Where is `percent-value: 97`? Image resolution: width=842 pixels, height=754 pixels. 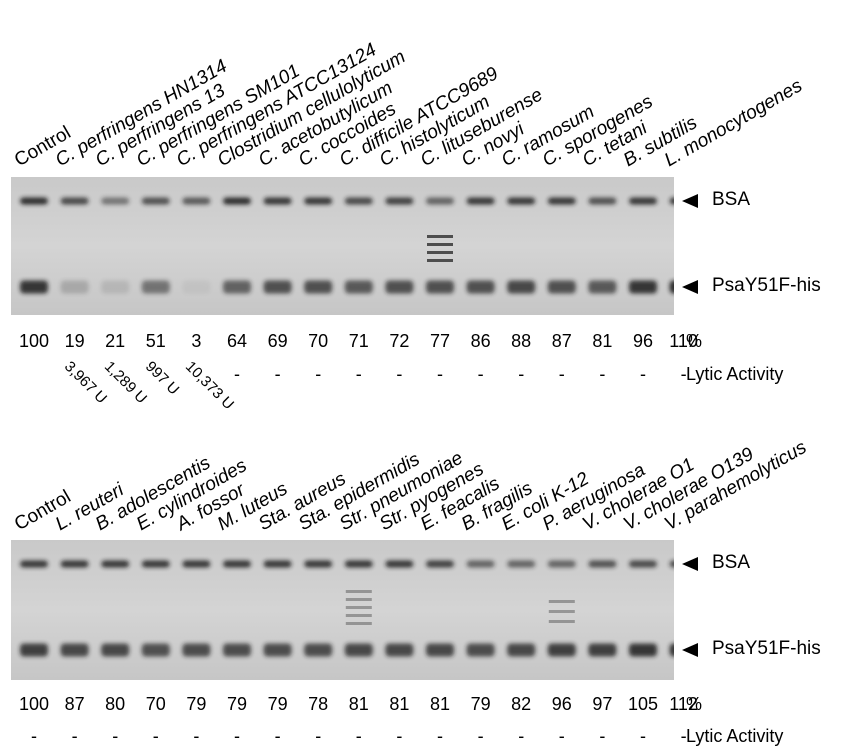
percent-value: 97 is located at coordinates (602, 704).